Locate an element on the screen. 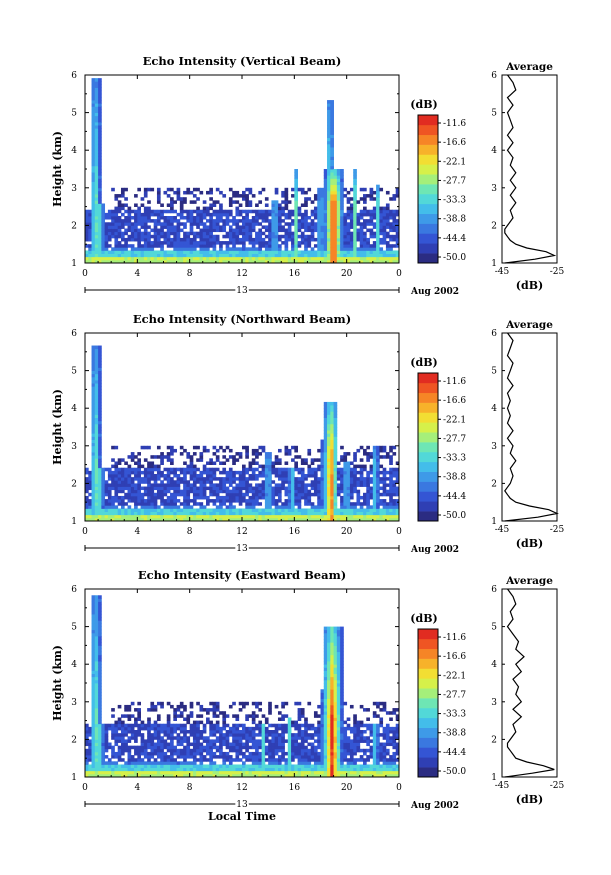 This screenshot has width=611, height=875. average-x-tick-label: -25 is located at coordinates (557, 272).